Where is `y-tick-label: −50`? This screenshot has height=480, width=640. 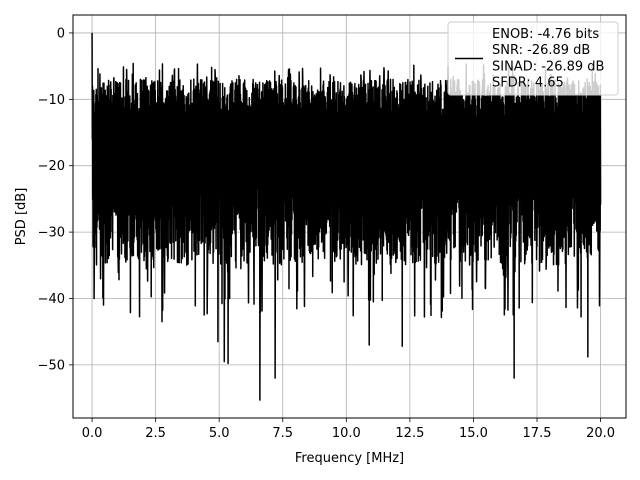
y-tick-label: −50 is located at coordinates (51, 365).